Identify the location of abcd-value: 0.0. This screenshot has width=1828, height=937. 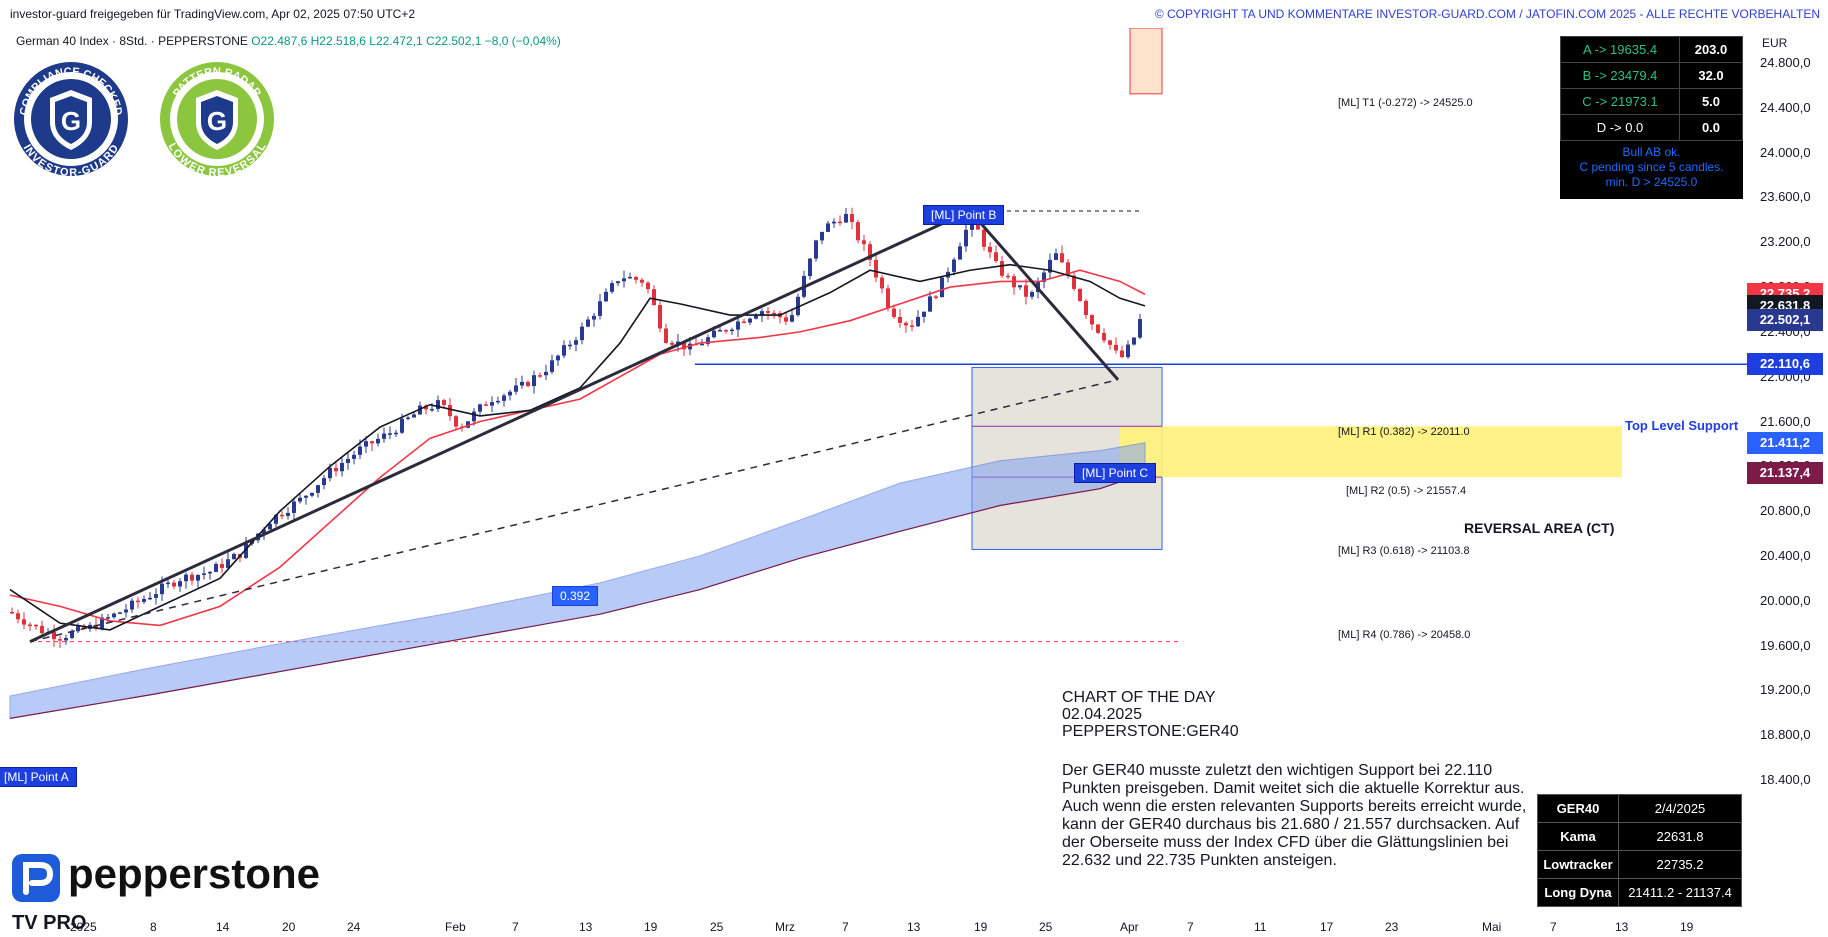
(1711, 127).